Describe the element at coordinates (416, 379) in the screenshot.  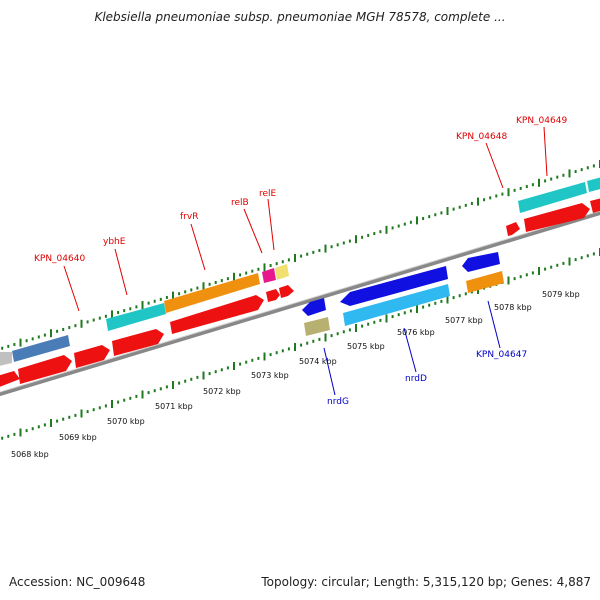
I see `gene-label: nrdD` at that location.